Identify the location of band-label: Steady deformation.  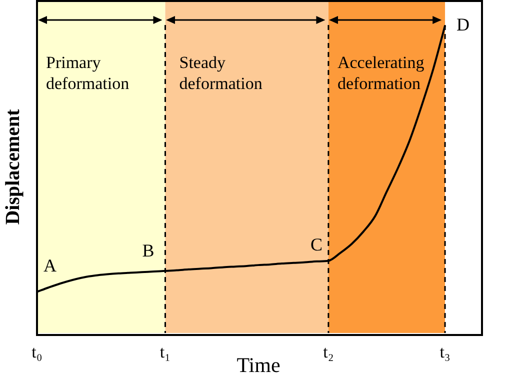
(221, 73).